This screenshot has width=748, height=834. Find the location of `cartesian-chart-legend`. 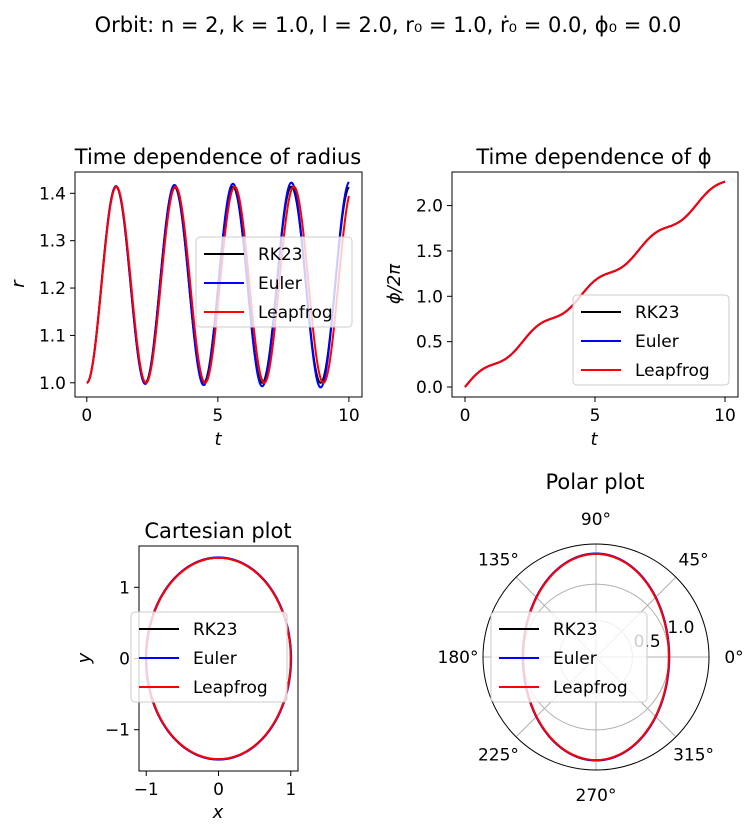

cartesian-chart-legend is located at coordinates (209, 657).